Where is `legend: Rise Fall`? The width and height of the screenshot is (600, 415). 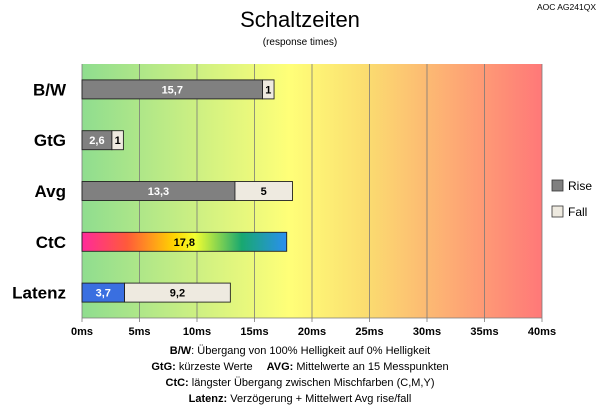
legend: Rise Fall is located at coordinates (571, 199).